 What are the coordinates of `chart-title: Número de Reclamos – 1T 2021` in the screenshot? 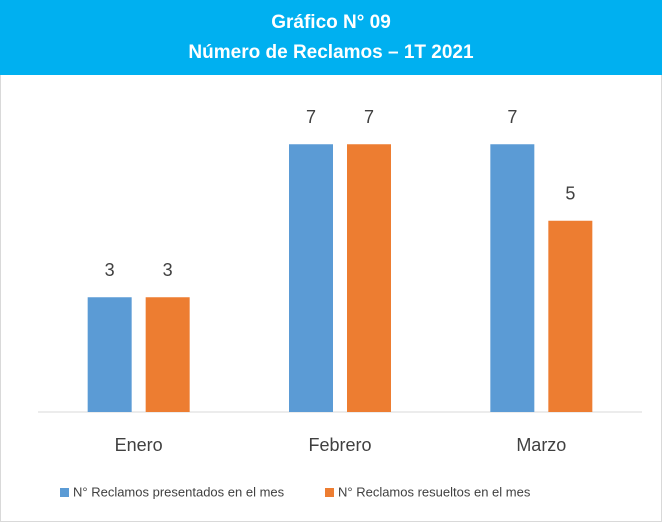 It's located at (331, 52).